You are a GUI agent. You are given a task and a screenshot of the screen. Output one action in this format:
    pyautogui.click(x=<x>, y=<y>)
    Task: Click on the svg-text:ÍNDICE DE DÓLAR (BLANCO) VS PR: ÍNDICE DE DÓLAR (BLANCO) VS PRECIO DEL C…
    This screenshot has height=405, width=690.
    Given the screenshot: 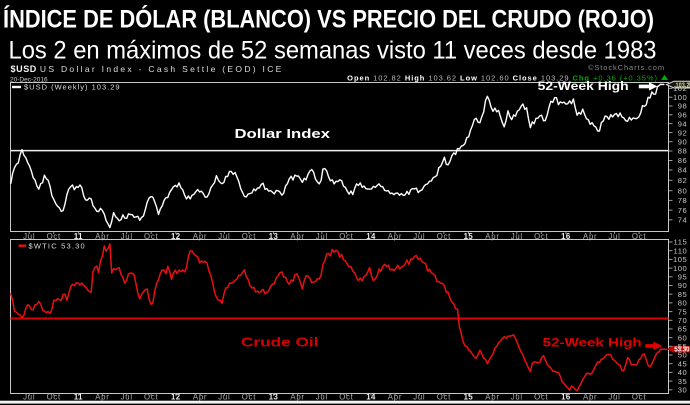 What is the action you would take?
    pyautogui.click(x=328, y=18)
    